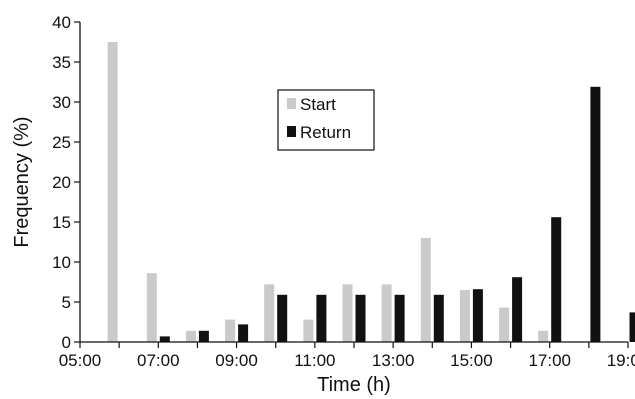 The image size is (635, 399). What do you see at coordinates (291, 131) in the screenshot?
I see `legend-swatch-return` at bounding box center [291, 131].